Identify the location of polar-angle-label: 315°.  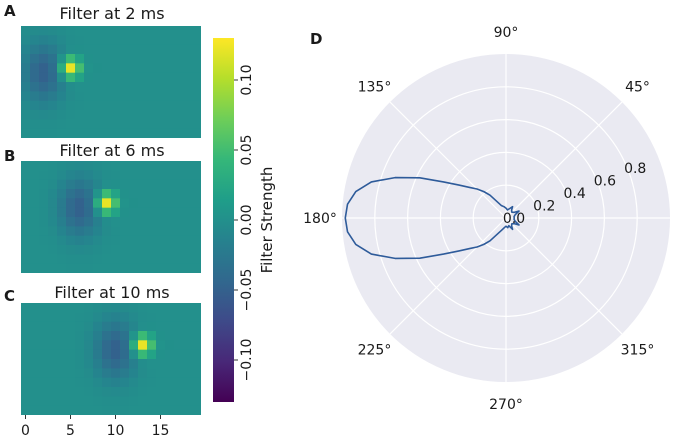
(638, 351).